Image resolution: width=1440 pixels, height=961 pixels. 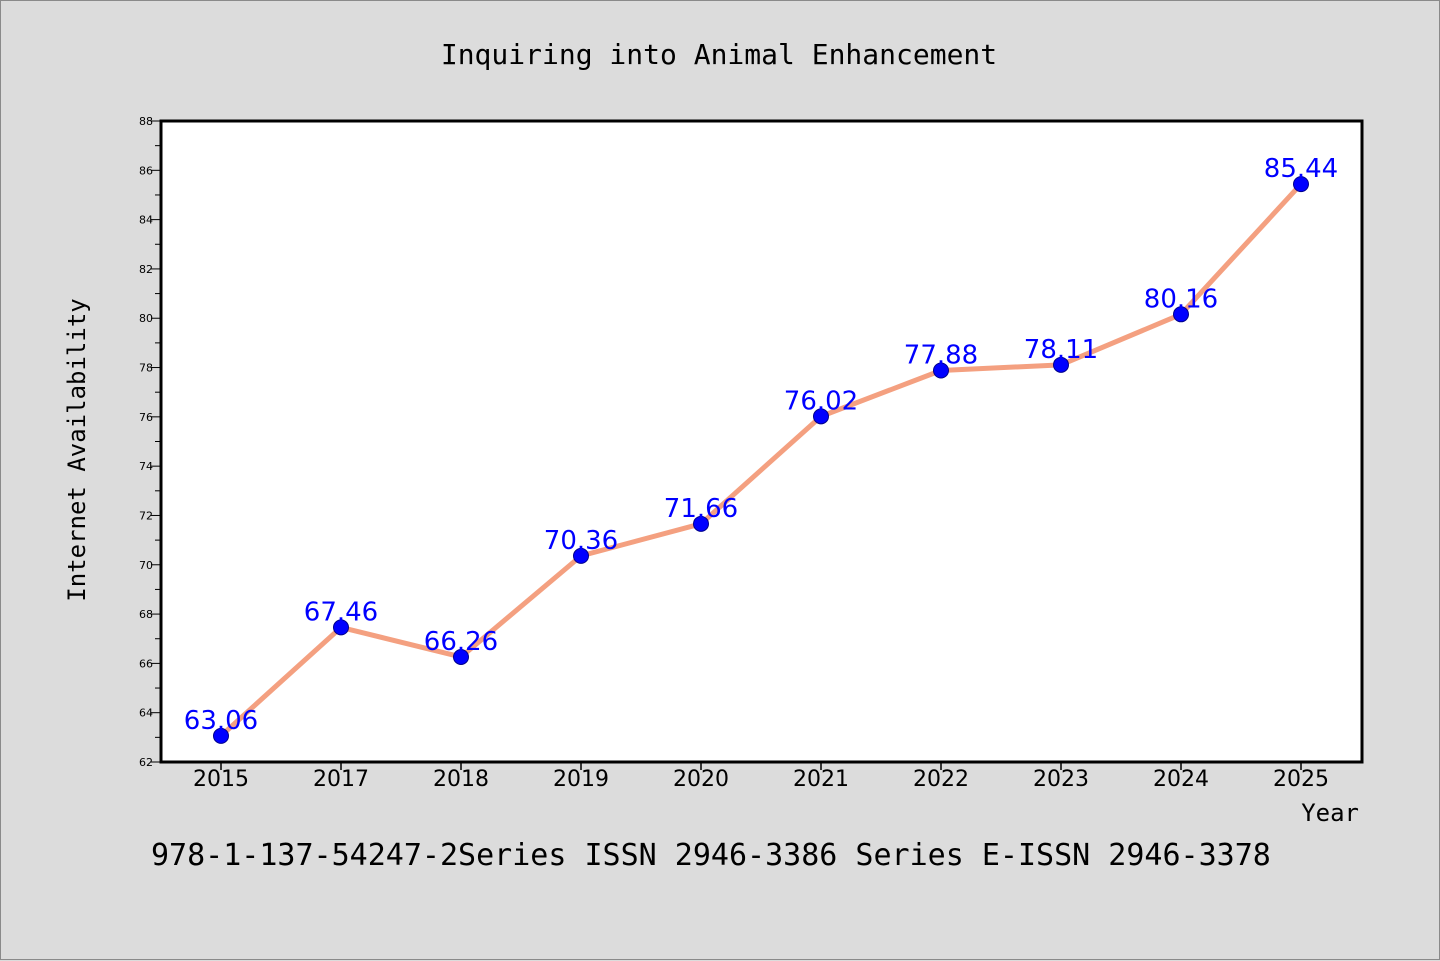 What do you see at coordinates (1301, 169) in the screenshot?
I see `data-label: 85.44` at bounding box center [1301, 169].